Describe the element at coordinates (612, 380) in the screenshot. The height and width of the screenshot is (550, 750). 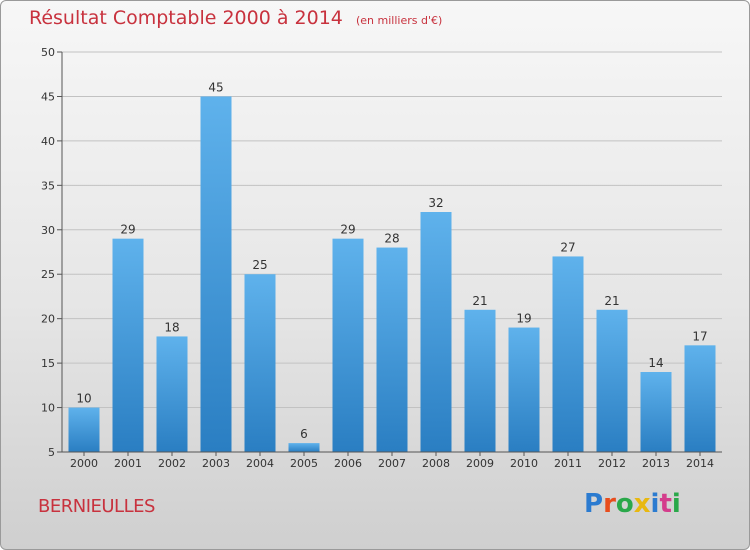
I see `bar-2012` at that location.